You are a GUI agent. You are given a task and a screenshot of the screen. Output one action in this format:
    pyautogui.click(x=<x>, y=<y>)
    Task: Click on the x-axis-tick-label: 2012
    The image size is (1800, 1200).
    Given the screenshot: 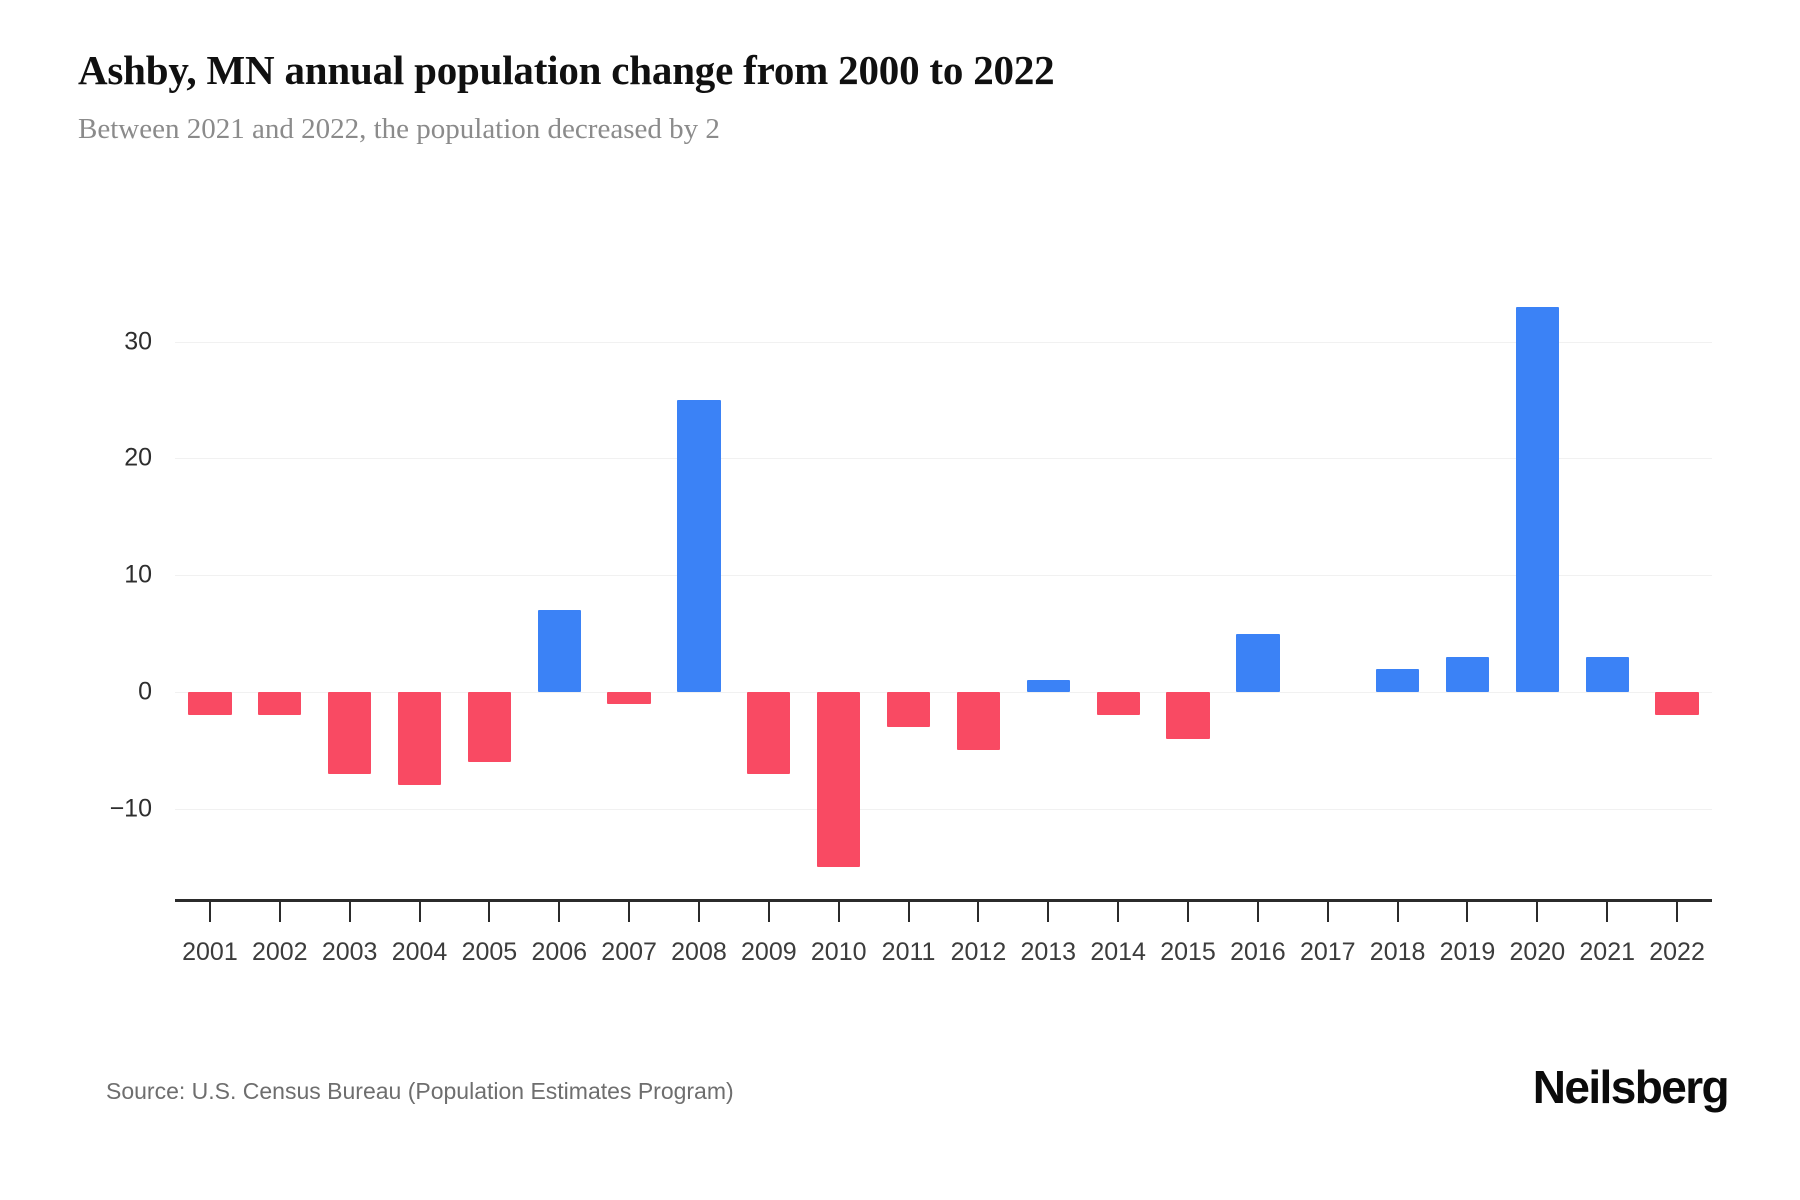 What is the action you would take?
    pyautogui.click(x=978, y=952)
    